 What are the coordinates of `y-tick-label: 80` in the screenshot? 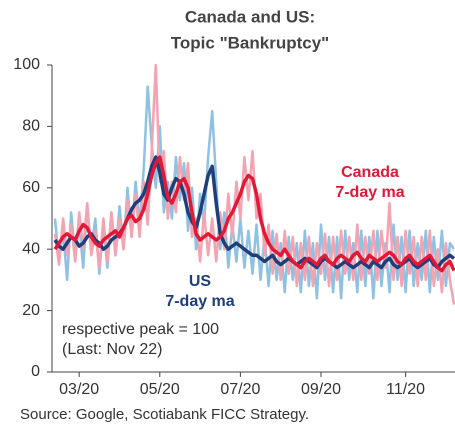 It's located at (31, 126).